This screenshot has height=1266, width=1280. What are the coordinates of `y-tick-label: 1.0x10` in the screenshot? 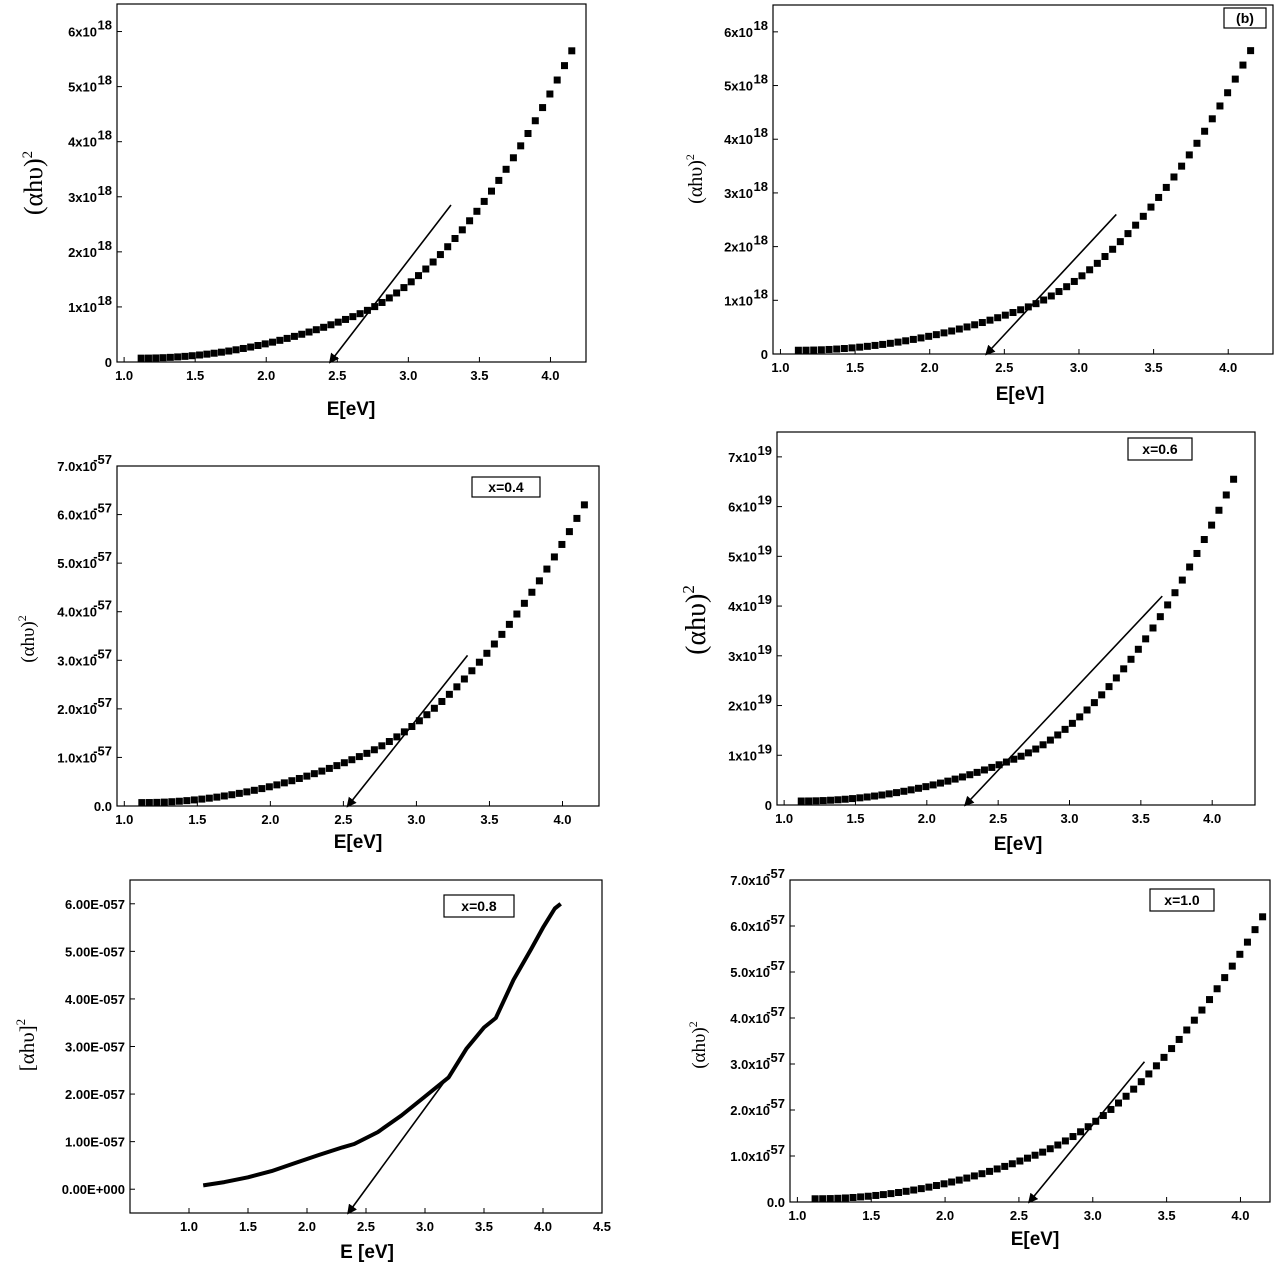 It's located at (77, 757).